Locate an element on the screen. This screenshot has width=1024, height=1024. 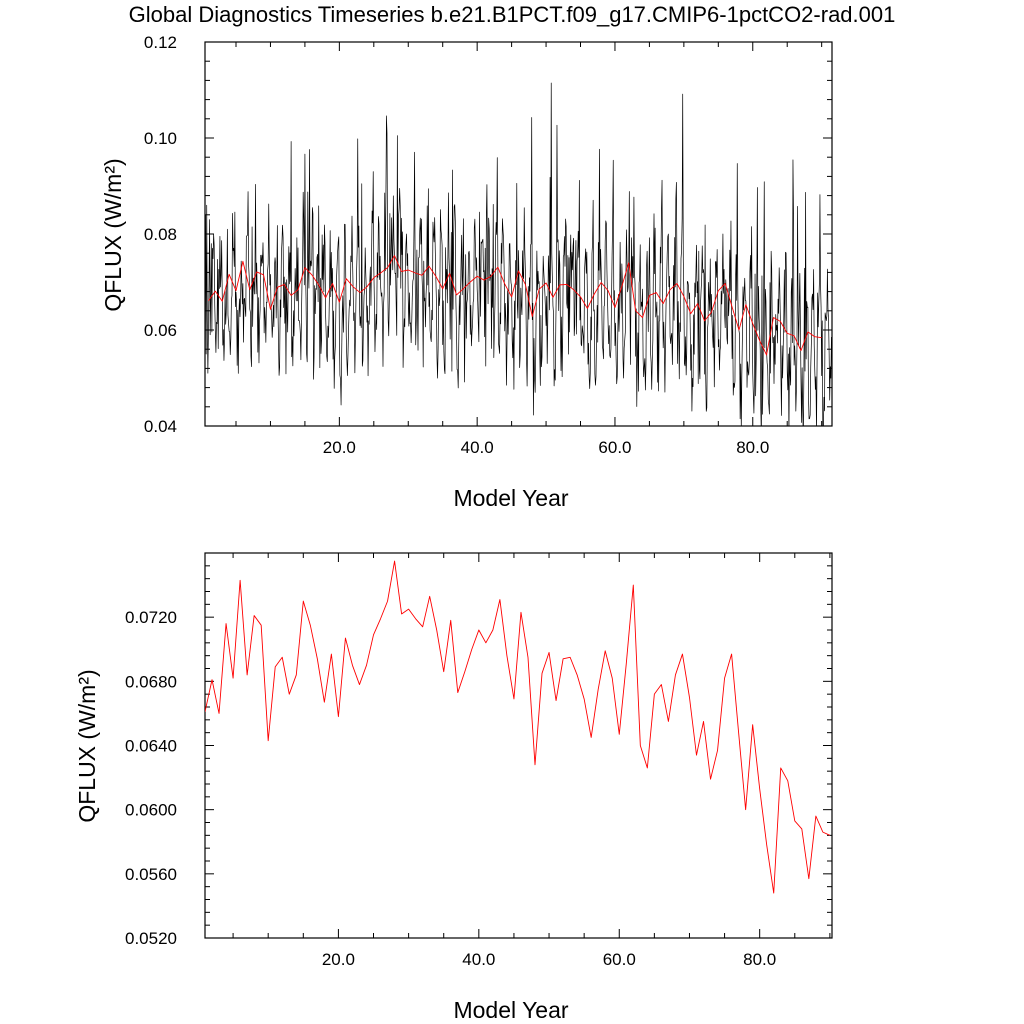
y-tick-label: 0.0520 is located at coordinates (151, 938).